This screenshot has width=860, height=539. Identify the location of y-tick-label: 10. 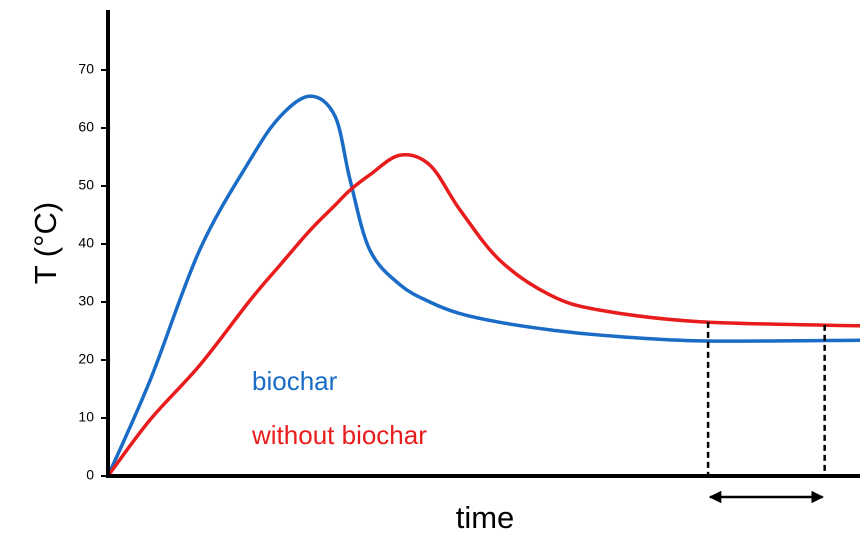
(86, 417).